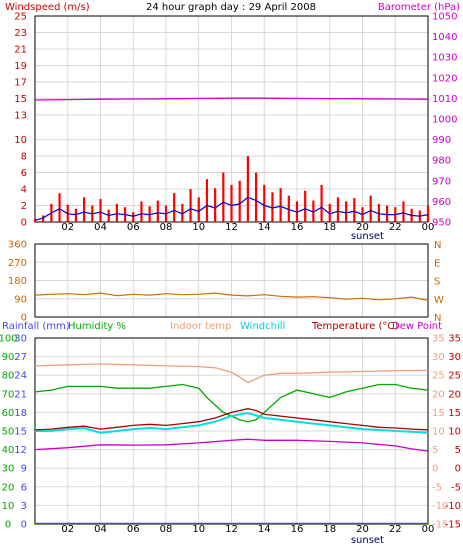 Image resolution: width=463 pixels, height=560 pixels. What do you see at coordinates (362, 227) in the screenshot?
I see `p1-x-tick-label: 20` at bounding box center [362, 227].